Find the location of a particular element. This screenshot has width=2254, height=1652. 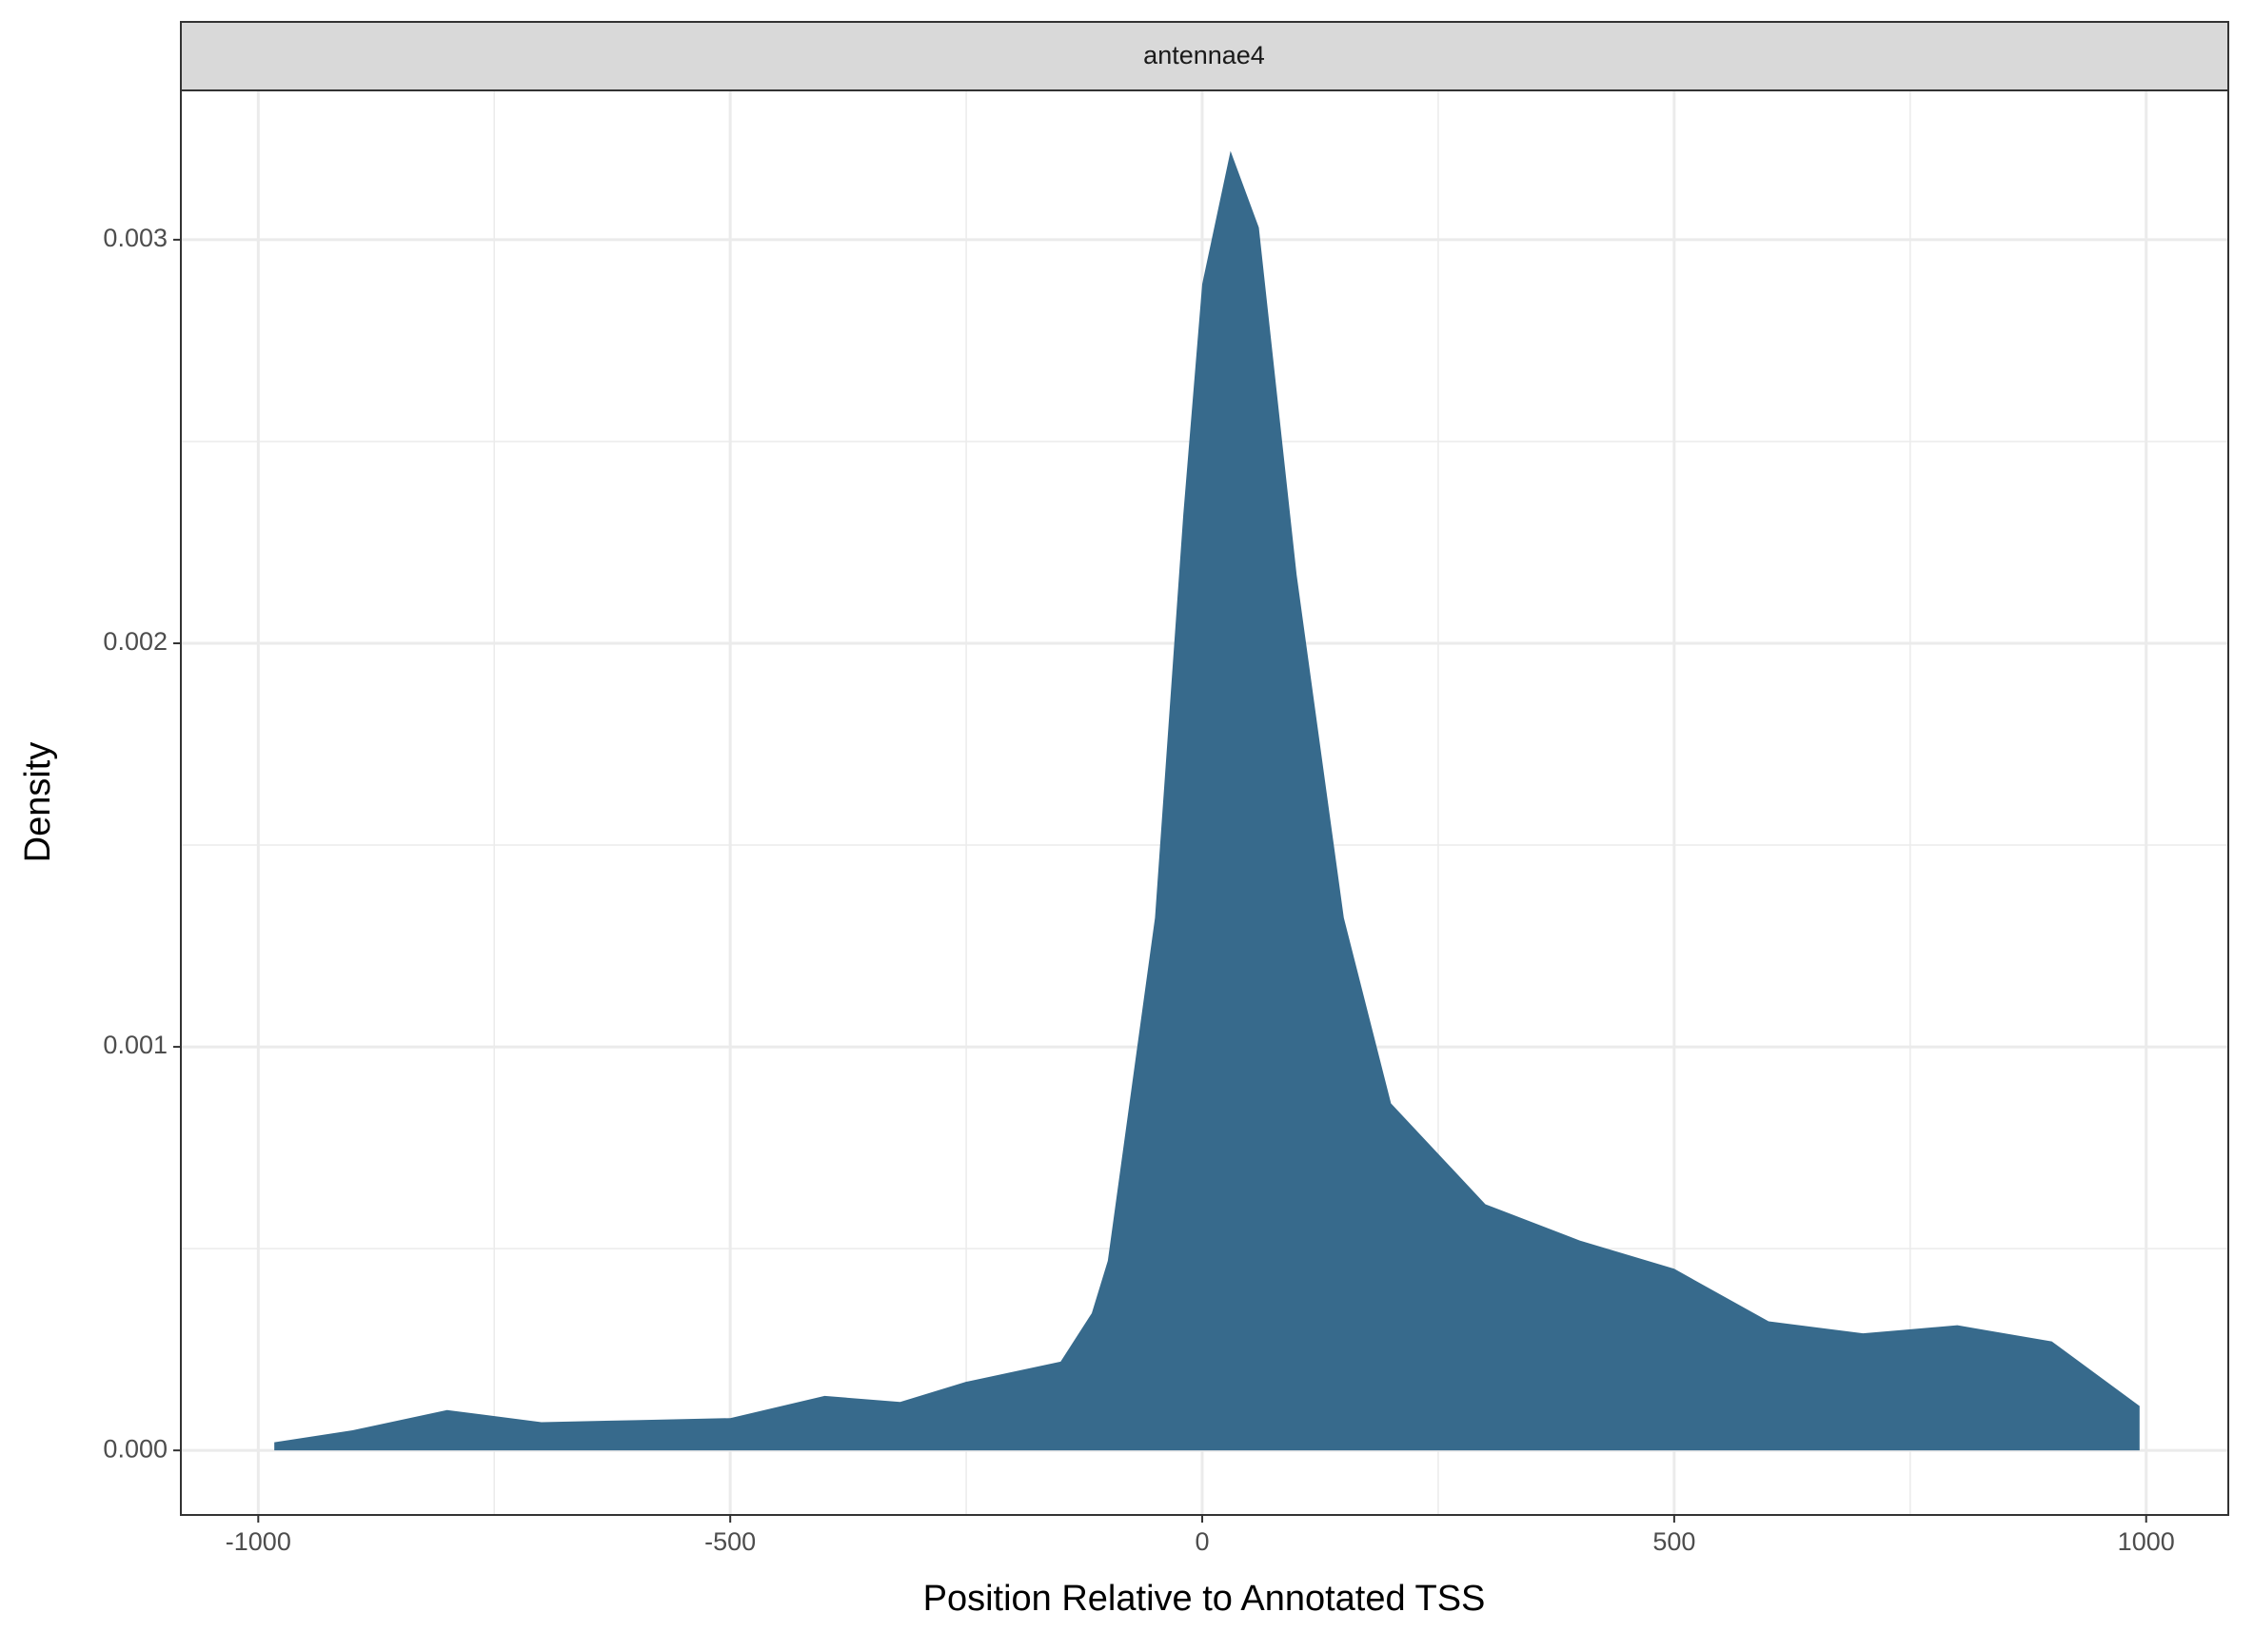

y-axis-title: Density is located at coordinates (38, 803).